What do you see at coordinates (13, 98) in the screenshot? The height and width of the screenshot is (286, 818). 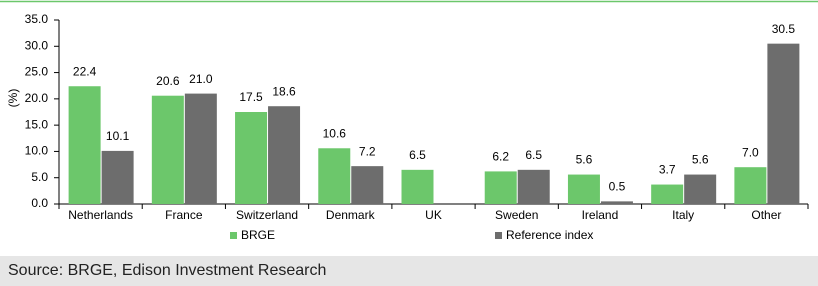 I see `y-axis-label: (%)` at bounding box center [13, 98].